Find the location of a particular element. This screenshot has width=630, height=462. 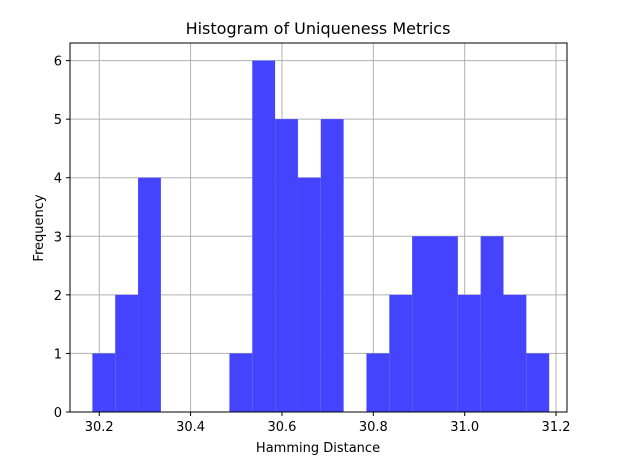

y-tick-label: 0 is located at coordinates (58, 413).